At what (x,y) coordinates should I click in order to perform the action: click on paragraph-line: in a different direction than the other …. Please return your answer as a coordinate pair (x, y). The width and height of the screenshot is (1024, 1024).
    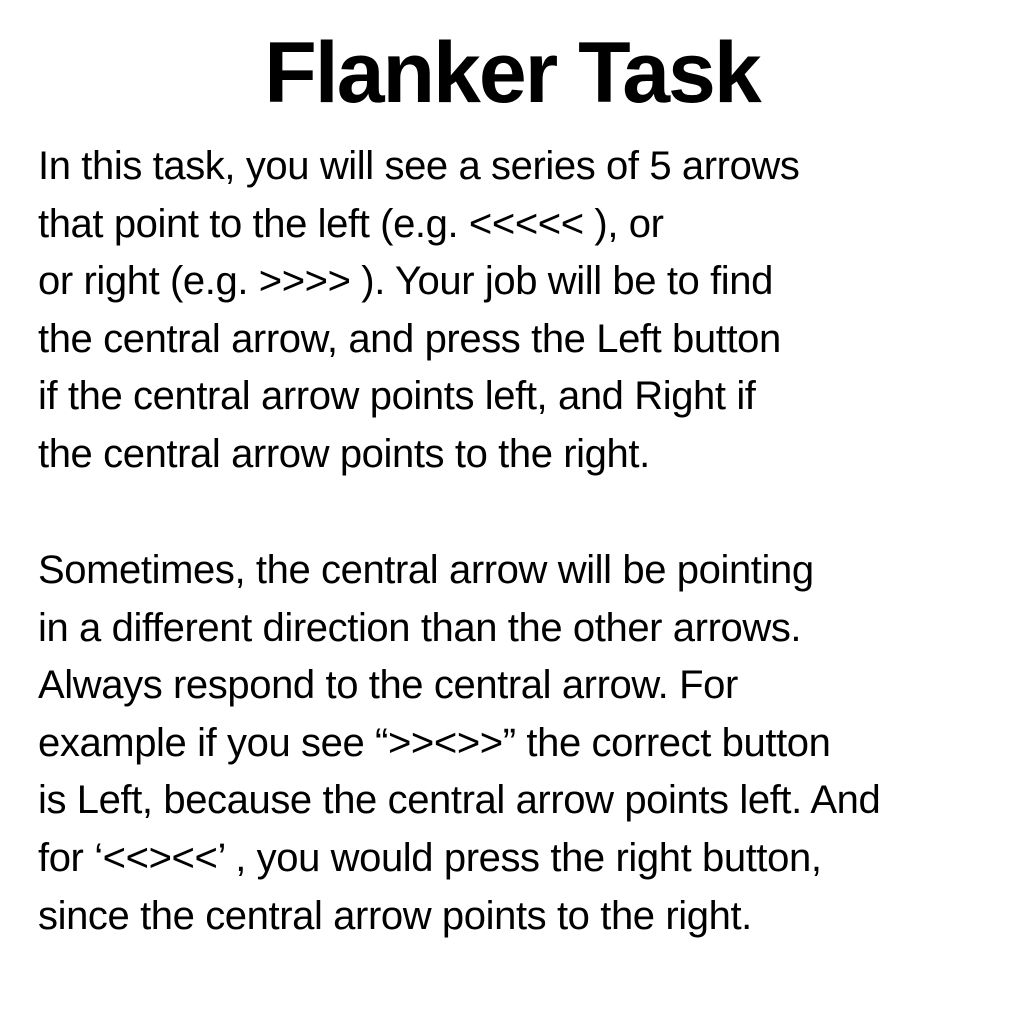
    Looking at the image, I should click on (420, 627).